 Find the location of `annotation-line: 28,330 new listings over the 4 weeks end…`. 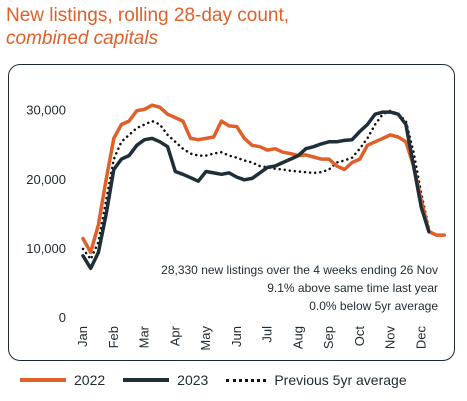

annotation-line: 28,330 new listings over the 4 weeks end… is located at coordinates (299, 270).